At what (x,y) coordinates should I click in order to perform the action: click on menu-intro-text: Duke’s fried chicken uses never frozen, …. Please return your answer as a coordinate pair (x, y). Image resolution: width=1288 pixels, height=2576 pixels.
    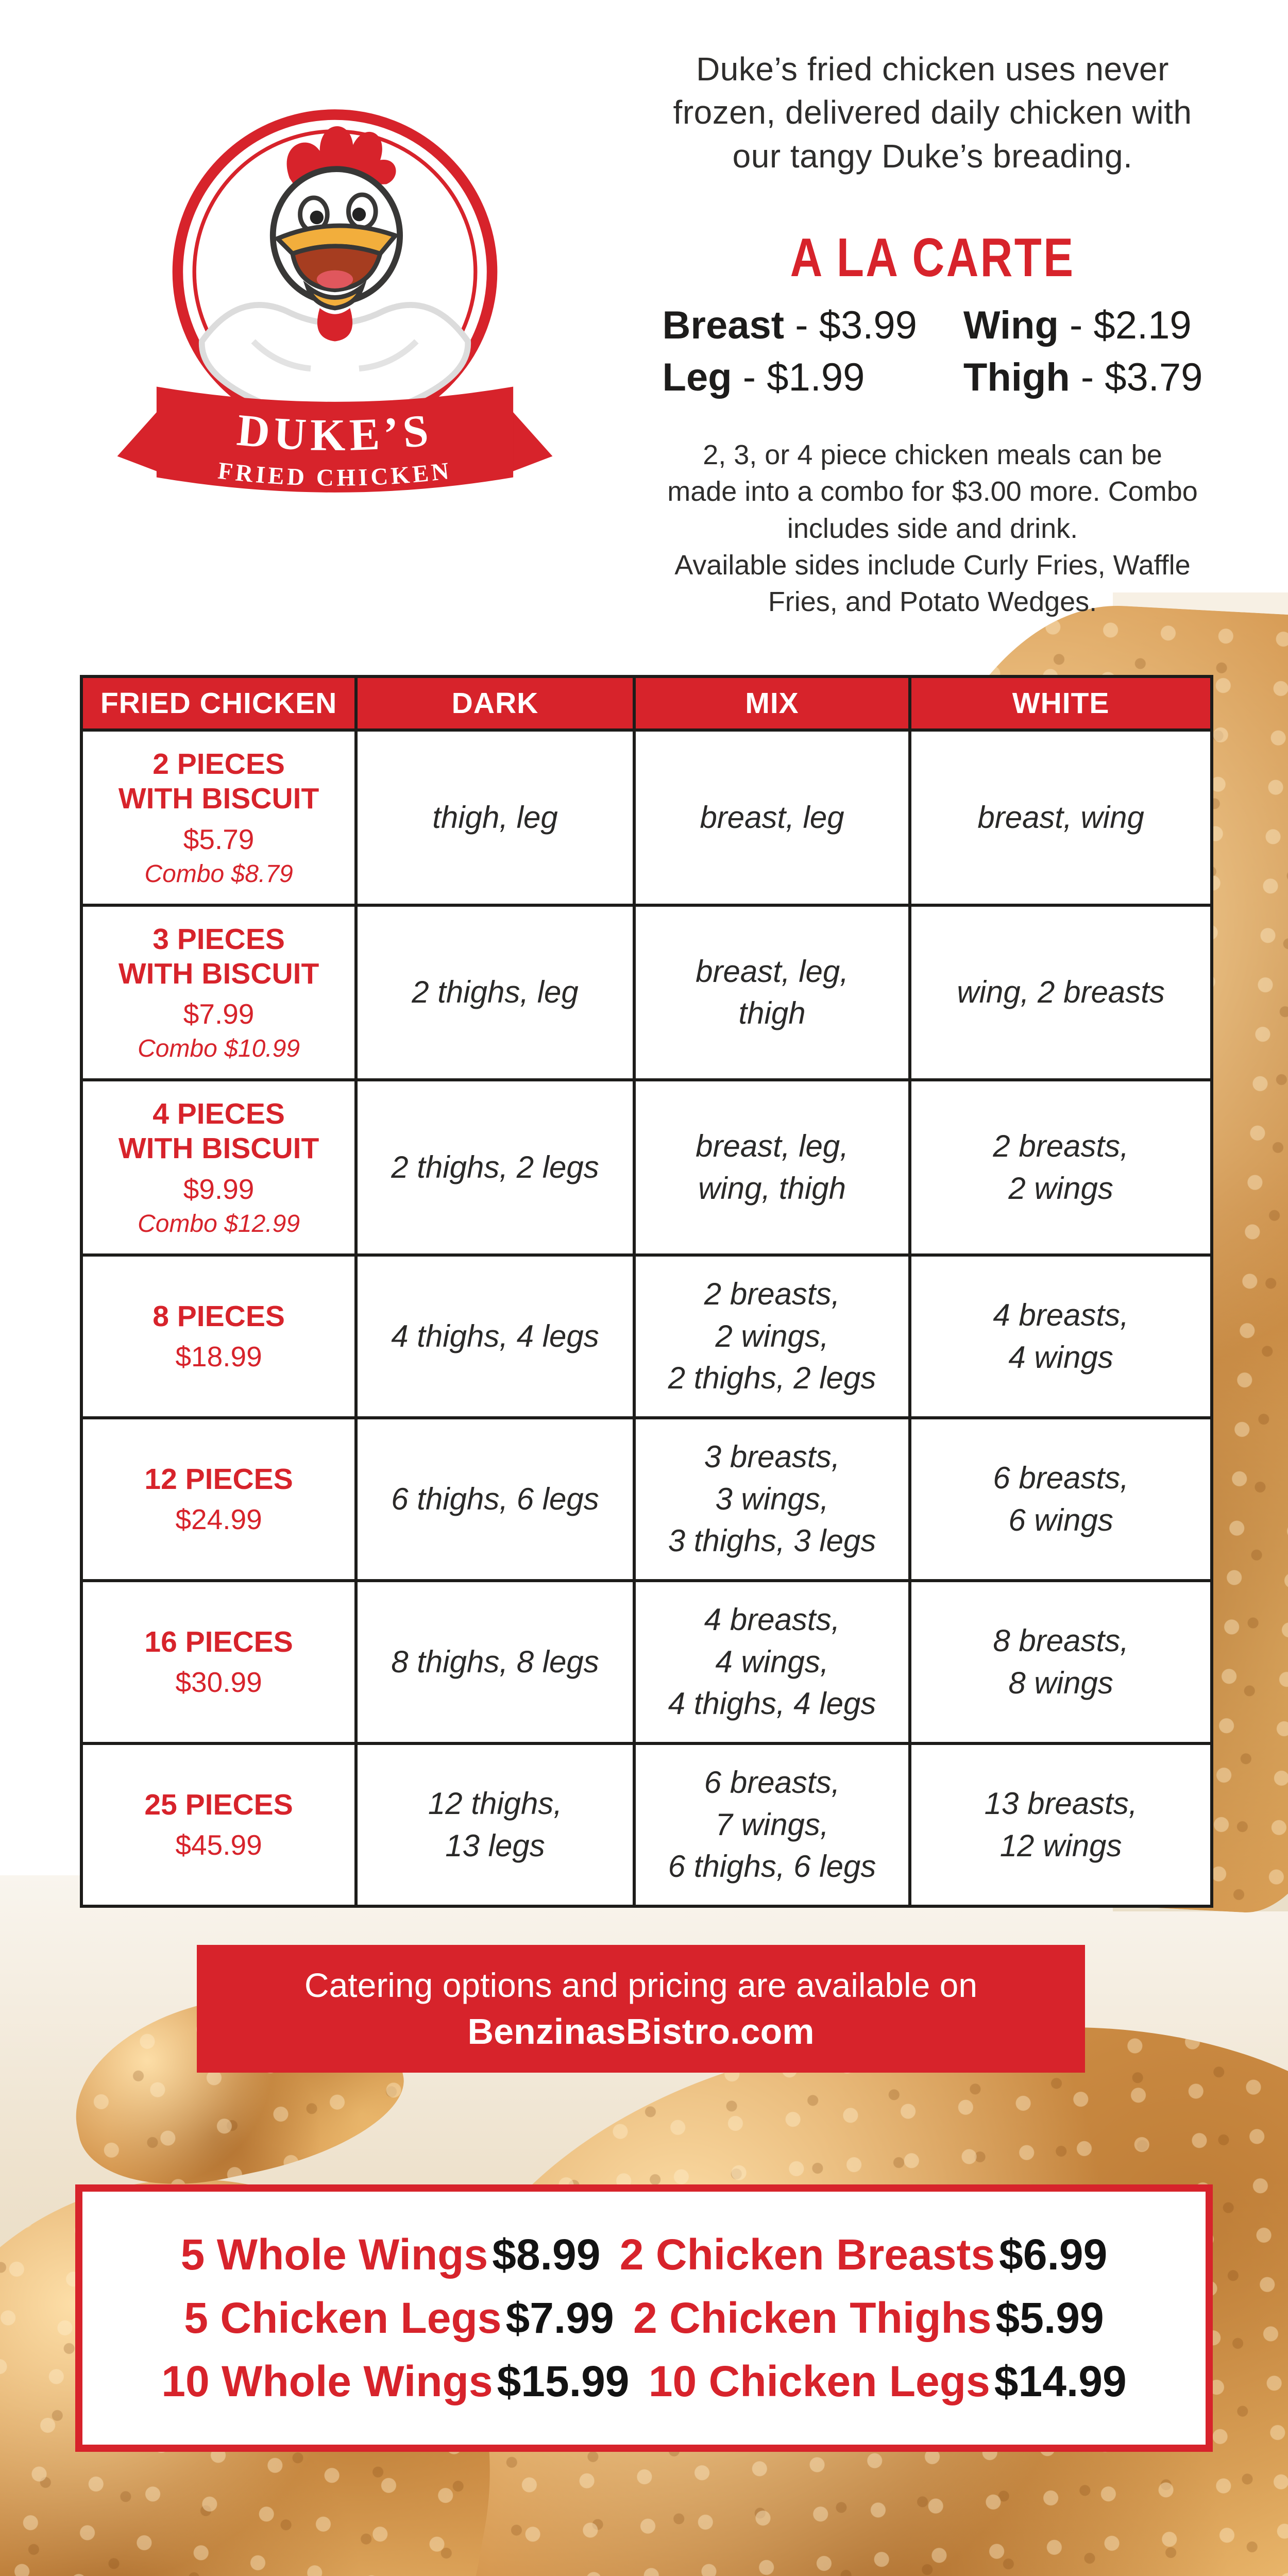
    Looking at the image, I should click on (932, 112).